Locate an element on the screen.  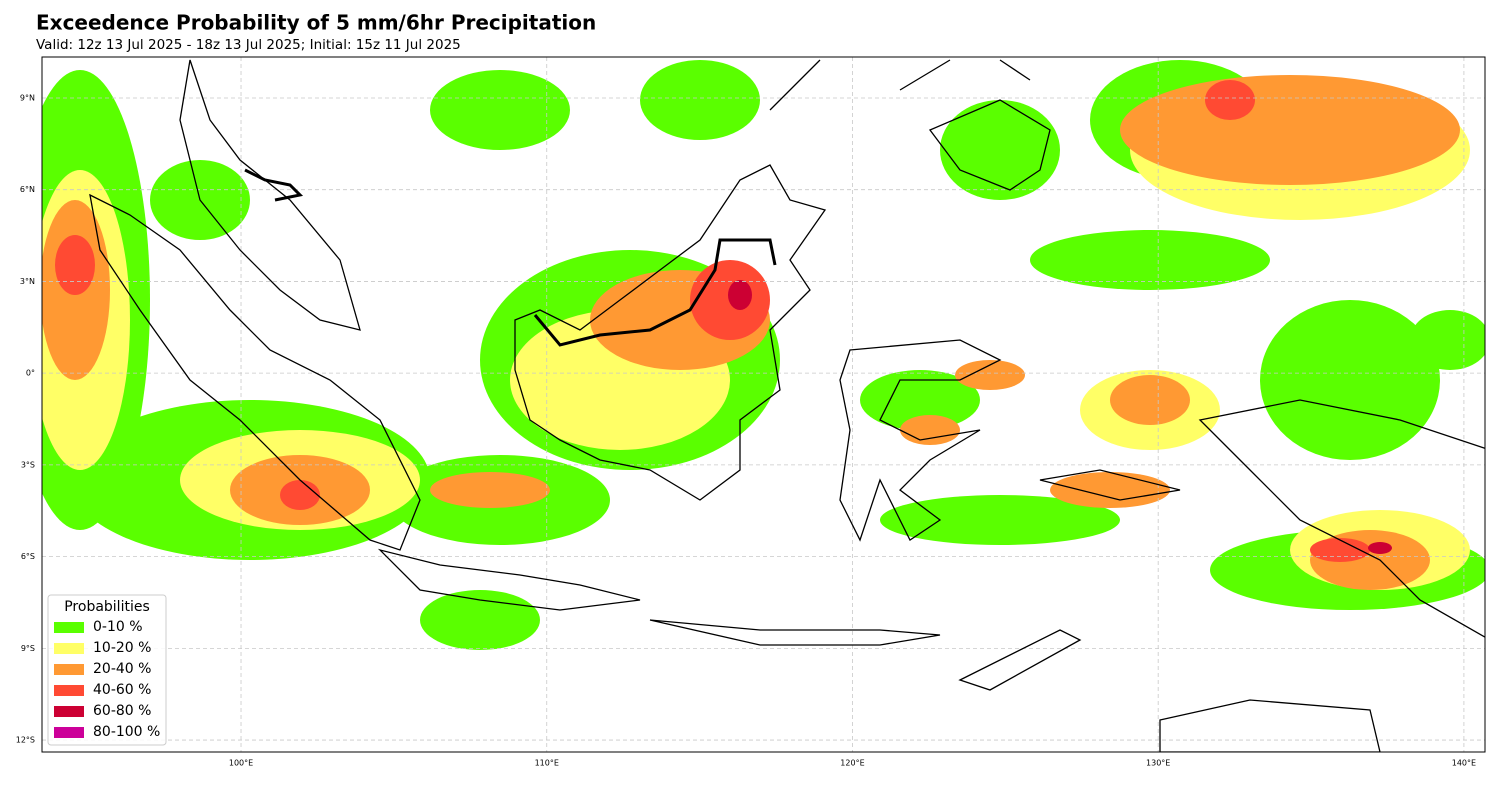
y-tick-label: 9°S is located at coordinates (28, 648).